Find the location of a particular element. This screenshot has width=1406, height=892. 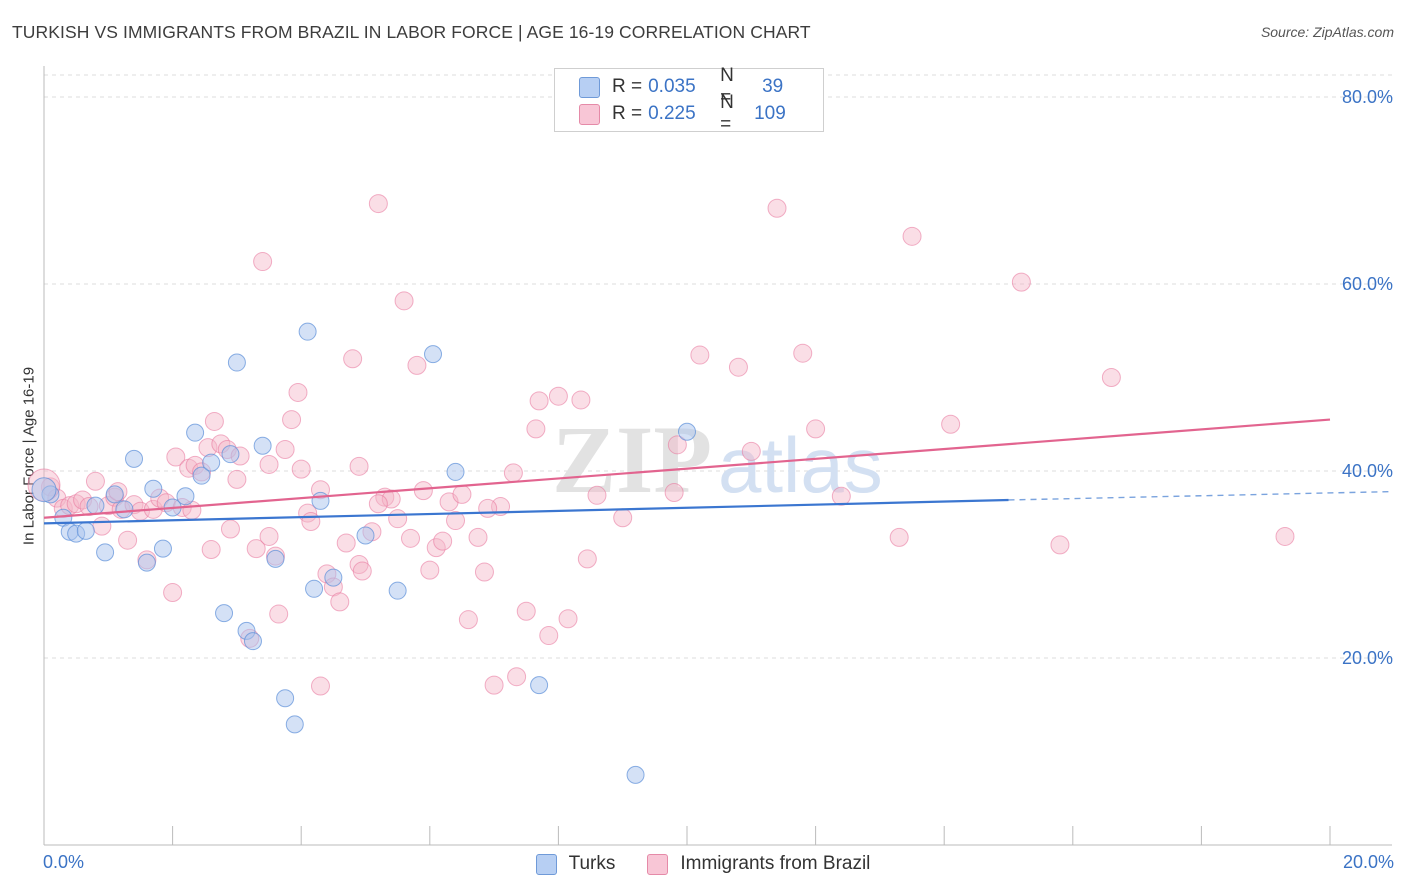

legend-row-brazil: R = 0.225 N = 109 is located at coordinates (682, 113).